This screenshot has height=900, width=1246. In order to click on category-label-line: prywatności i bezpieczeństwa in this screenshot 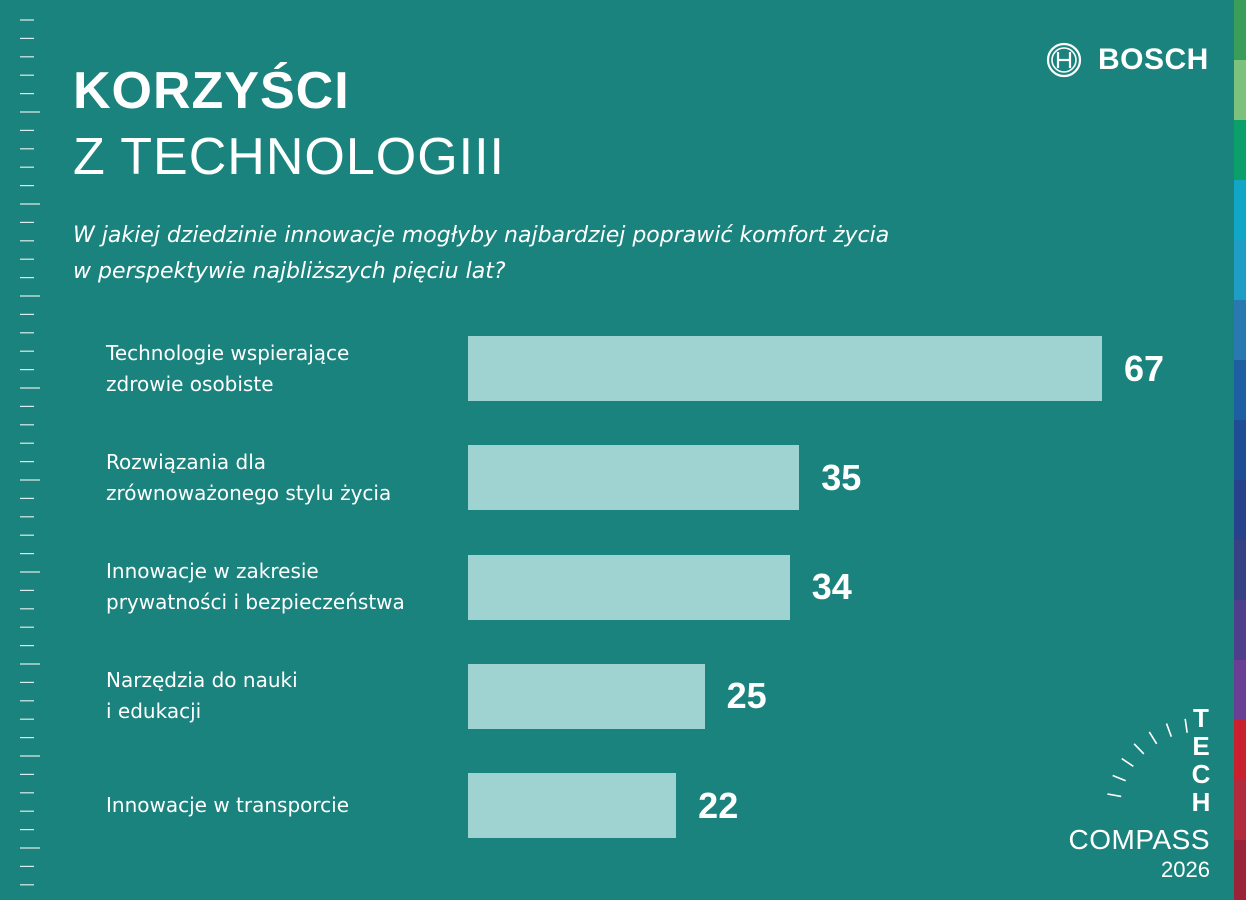, I will do `click(255, 602)`.